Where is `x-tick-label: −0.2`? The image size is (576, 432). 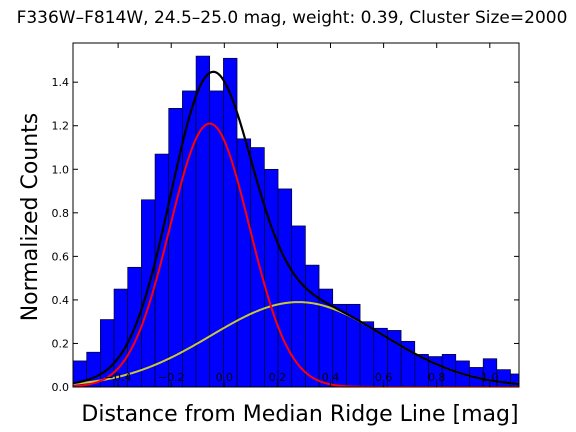 x-tick-label: −0.2 is located at coordinates (171, 377).